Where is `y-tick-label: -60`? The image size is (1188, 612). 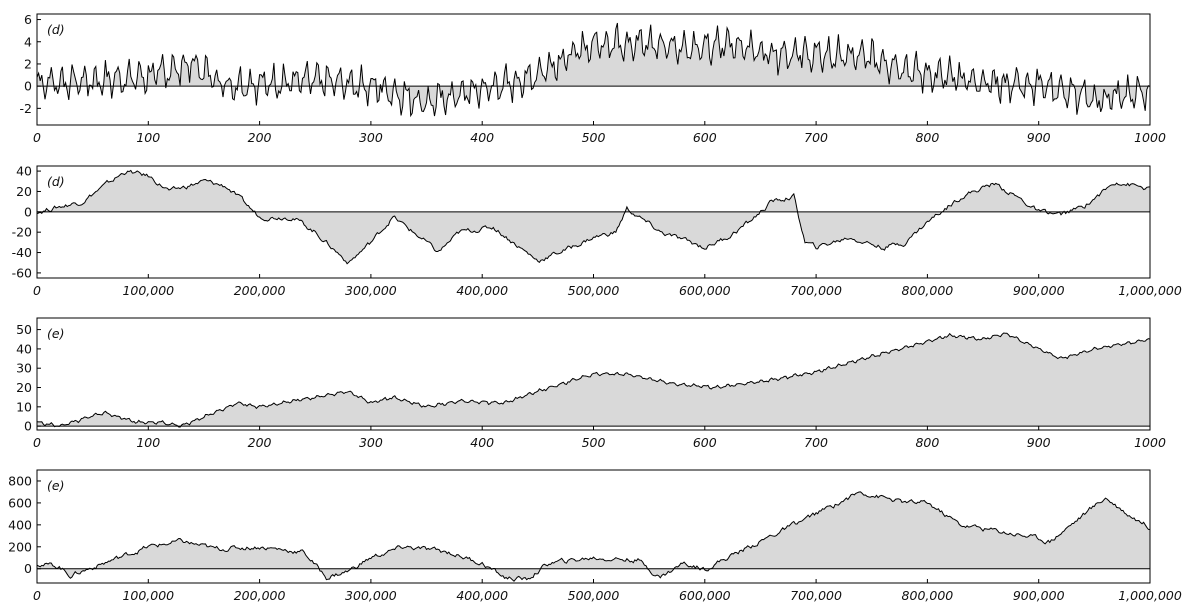
y-tick-label: -60 is located at coordinates (22, 272).